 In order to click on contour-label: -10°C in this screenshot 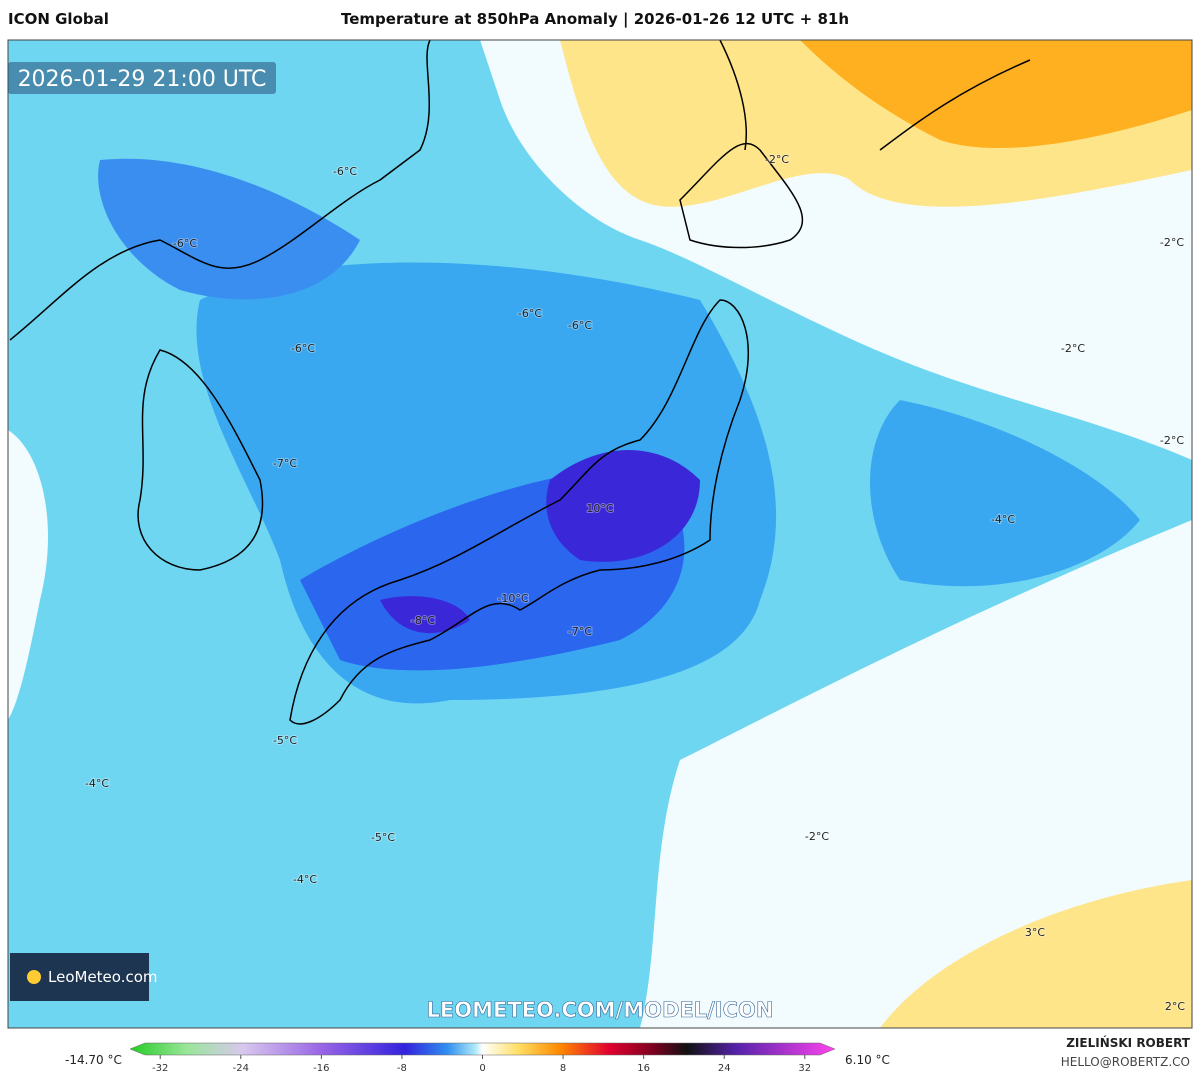, I will do `click(512, 598)`.